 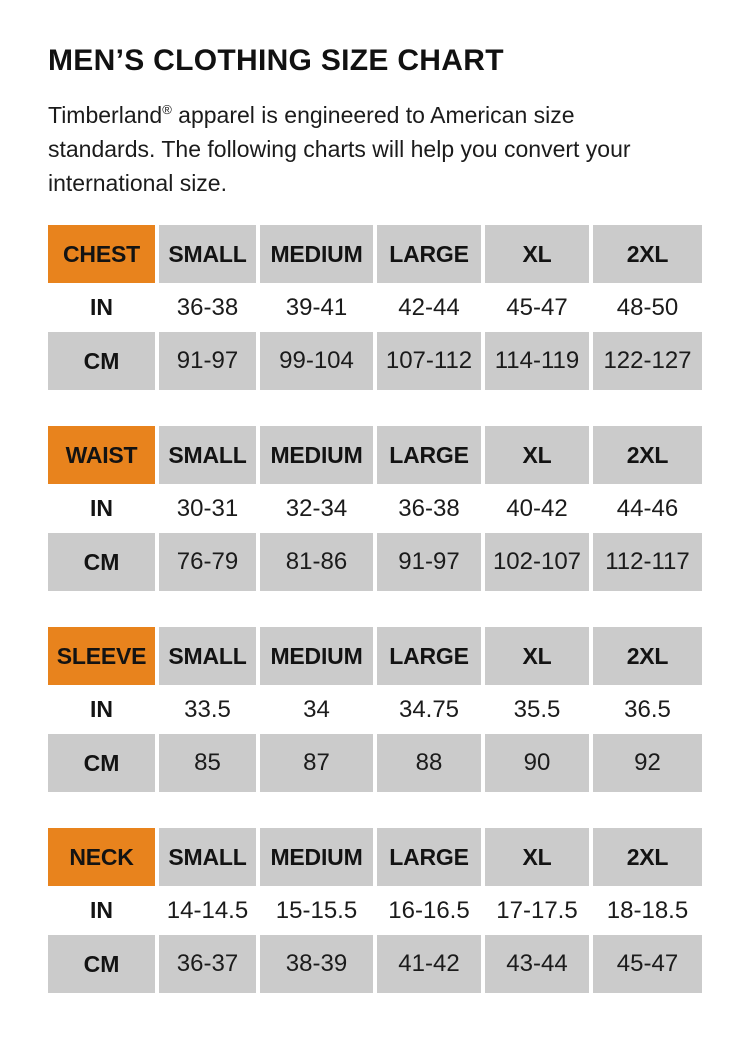 What do you see at coordinates (429, 254) in the screenshot?
I see `chest-col-header-large: LARGE` at bounding box center [429, 254].